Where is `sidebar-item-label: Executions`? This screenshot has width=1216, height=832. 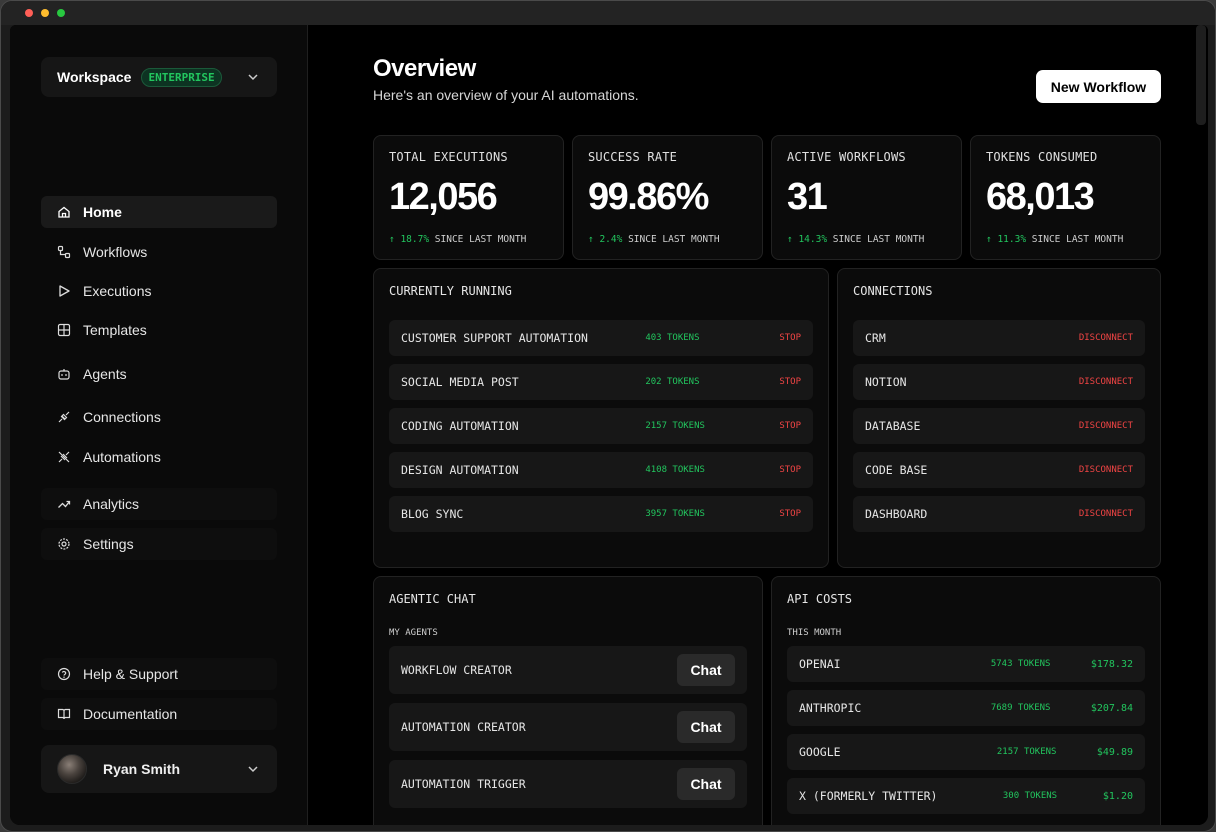 sidebar-item-label: Executions is located at coordinates (117, 291).